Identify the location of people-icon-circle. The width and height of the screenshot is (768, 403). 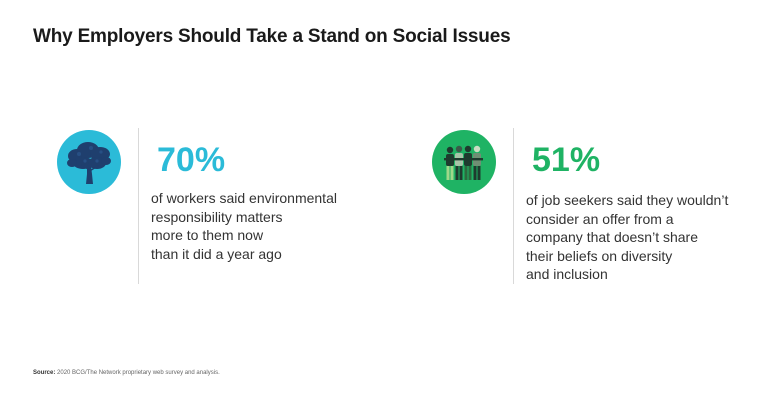
(464, 162).